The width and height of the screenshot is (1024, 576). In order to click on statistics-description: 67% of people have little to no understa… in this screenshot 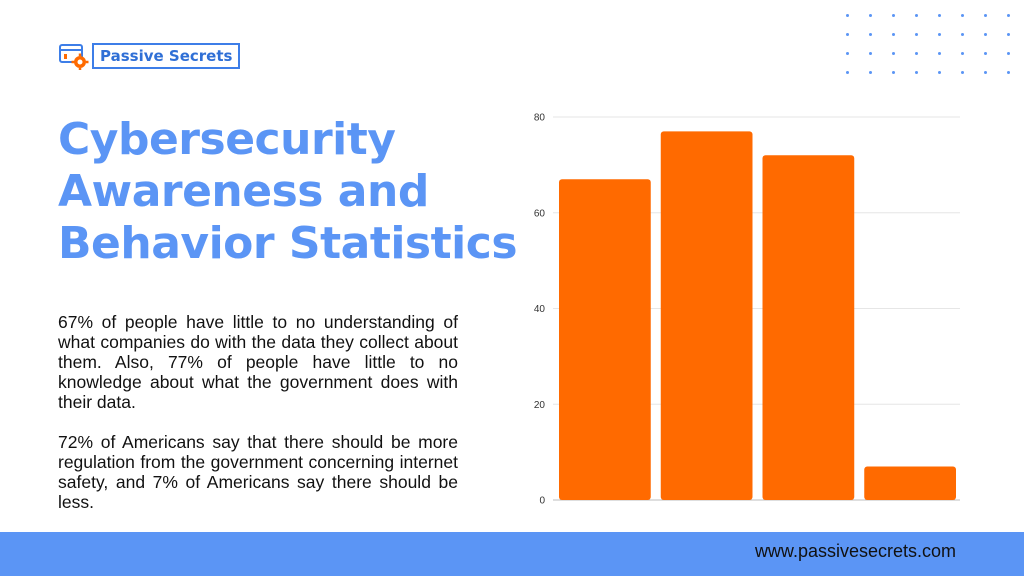, I will do `click(258, 412)`.